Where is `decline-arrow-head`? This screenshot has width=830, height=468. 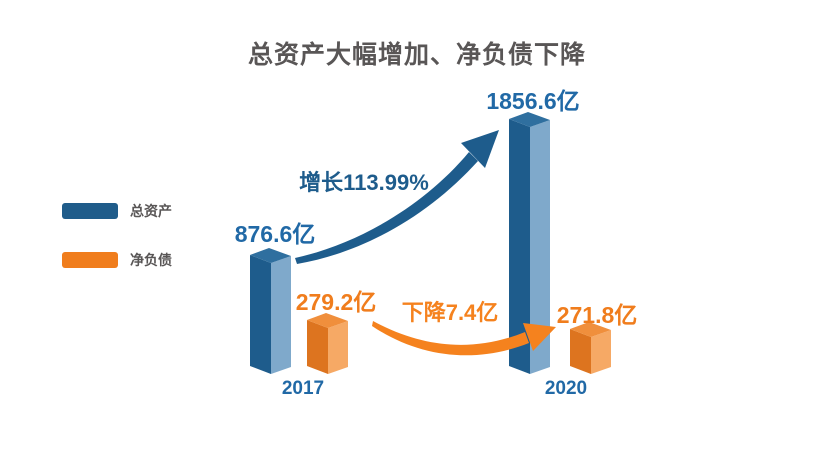
decline-arrow-head is located at coordinates (539, 337).